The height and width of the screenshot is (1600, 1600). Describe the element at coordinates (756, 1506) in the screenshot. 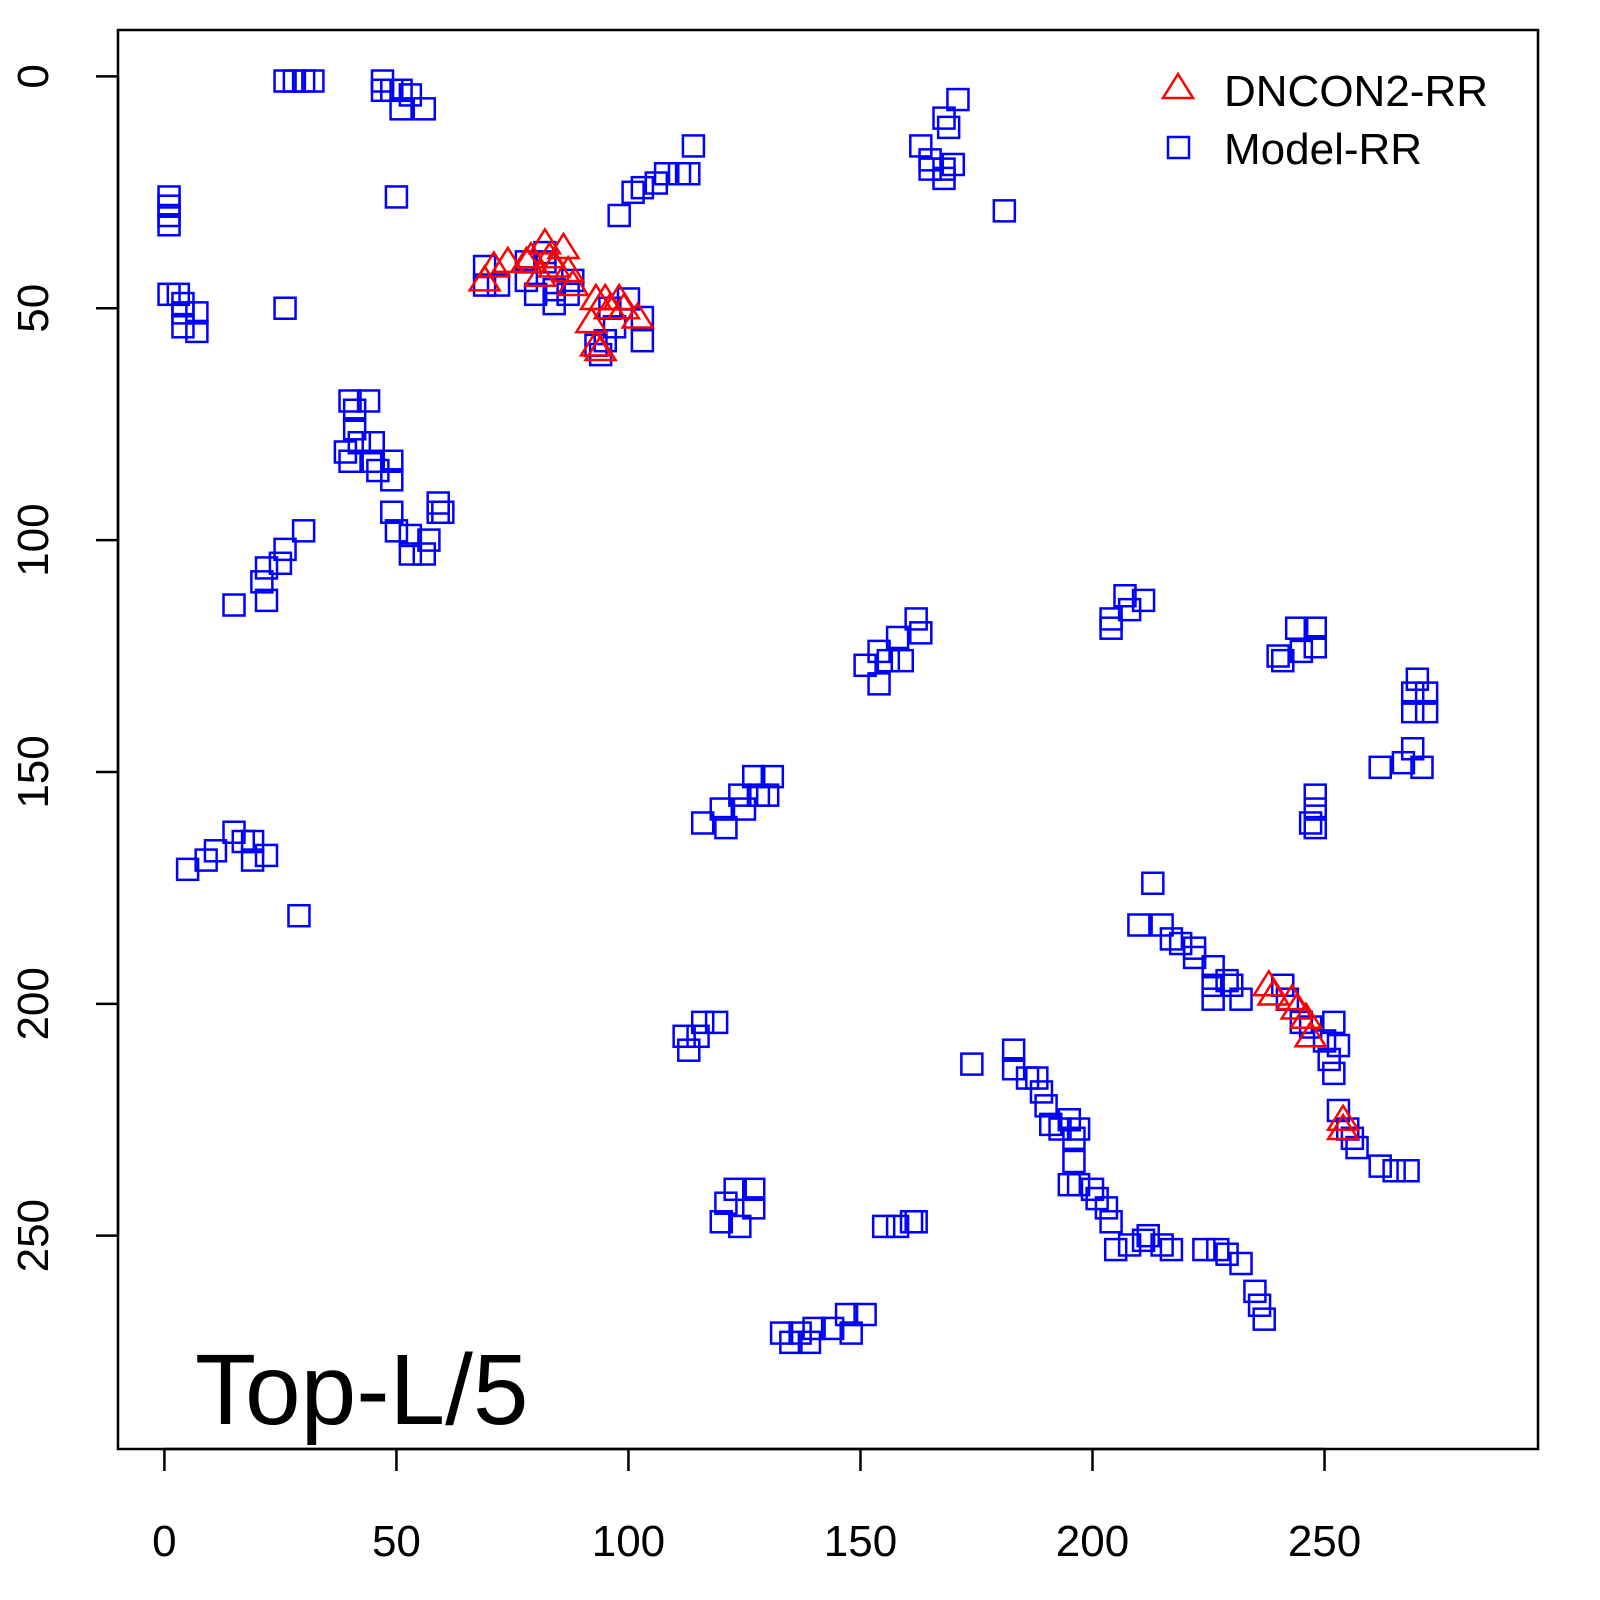

I see `x-axis: 0 50 100 150 200 250` at that location.